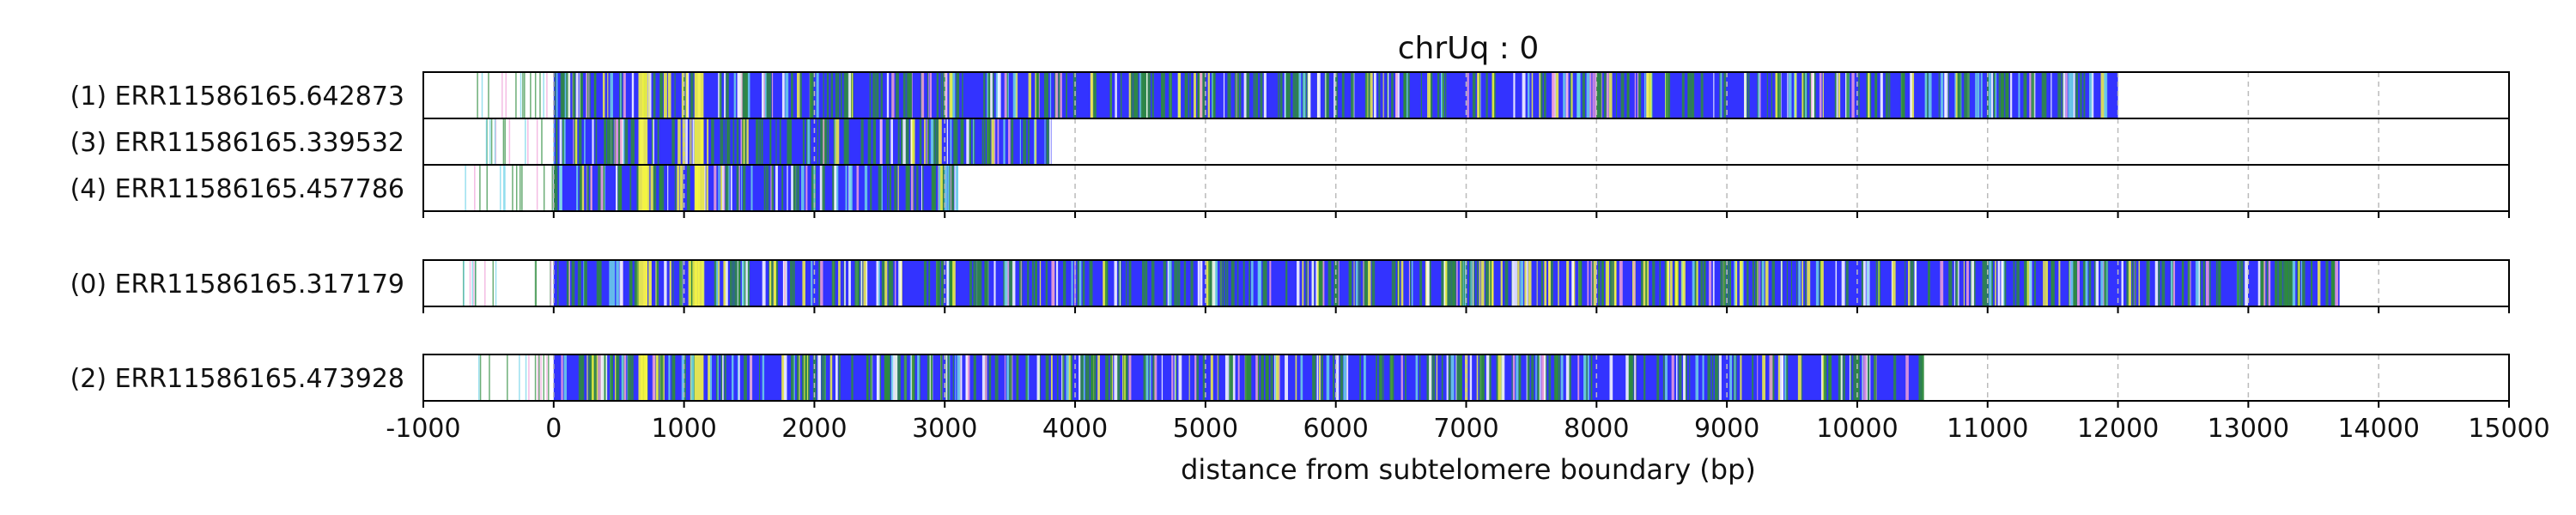 This screenshot has width=2576, height=515. What do you see at coordinates (237, 379) in the screenshot?
I see `read-label: (2) ERR11586165.473928` at bounding box center [237, 379].